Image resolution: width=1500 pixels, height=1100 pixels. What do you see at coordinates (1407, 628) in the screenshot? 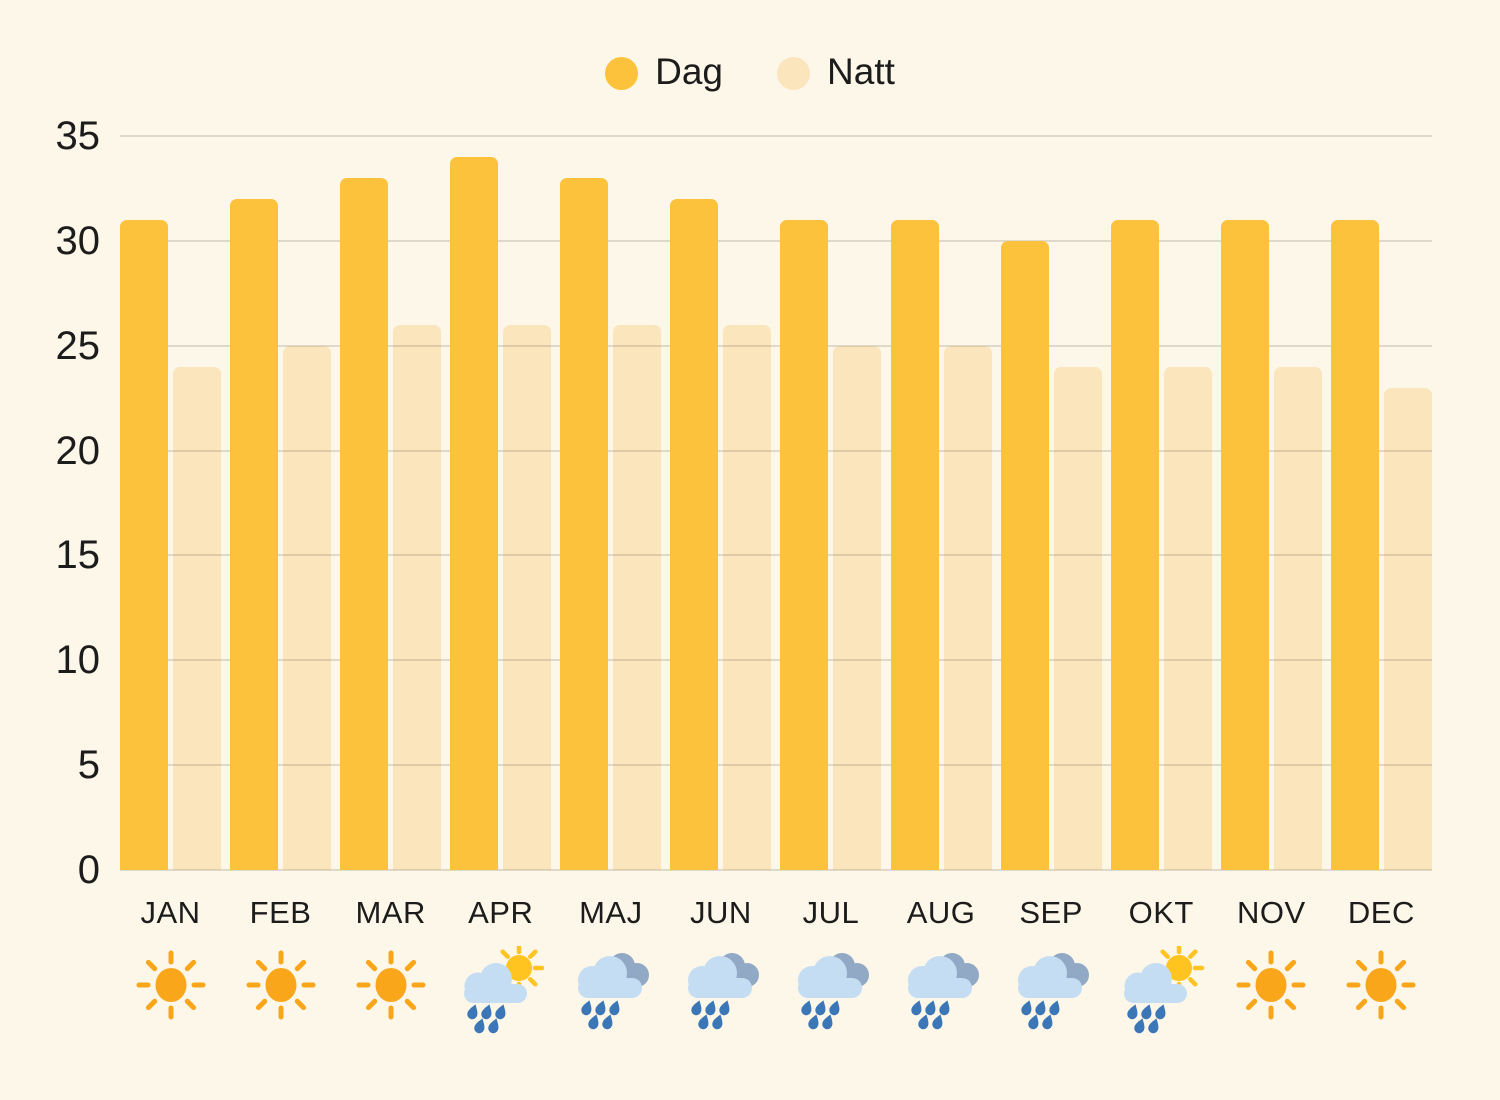
I see `bar-natt-dec` at bounding box center [1407, 628].